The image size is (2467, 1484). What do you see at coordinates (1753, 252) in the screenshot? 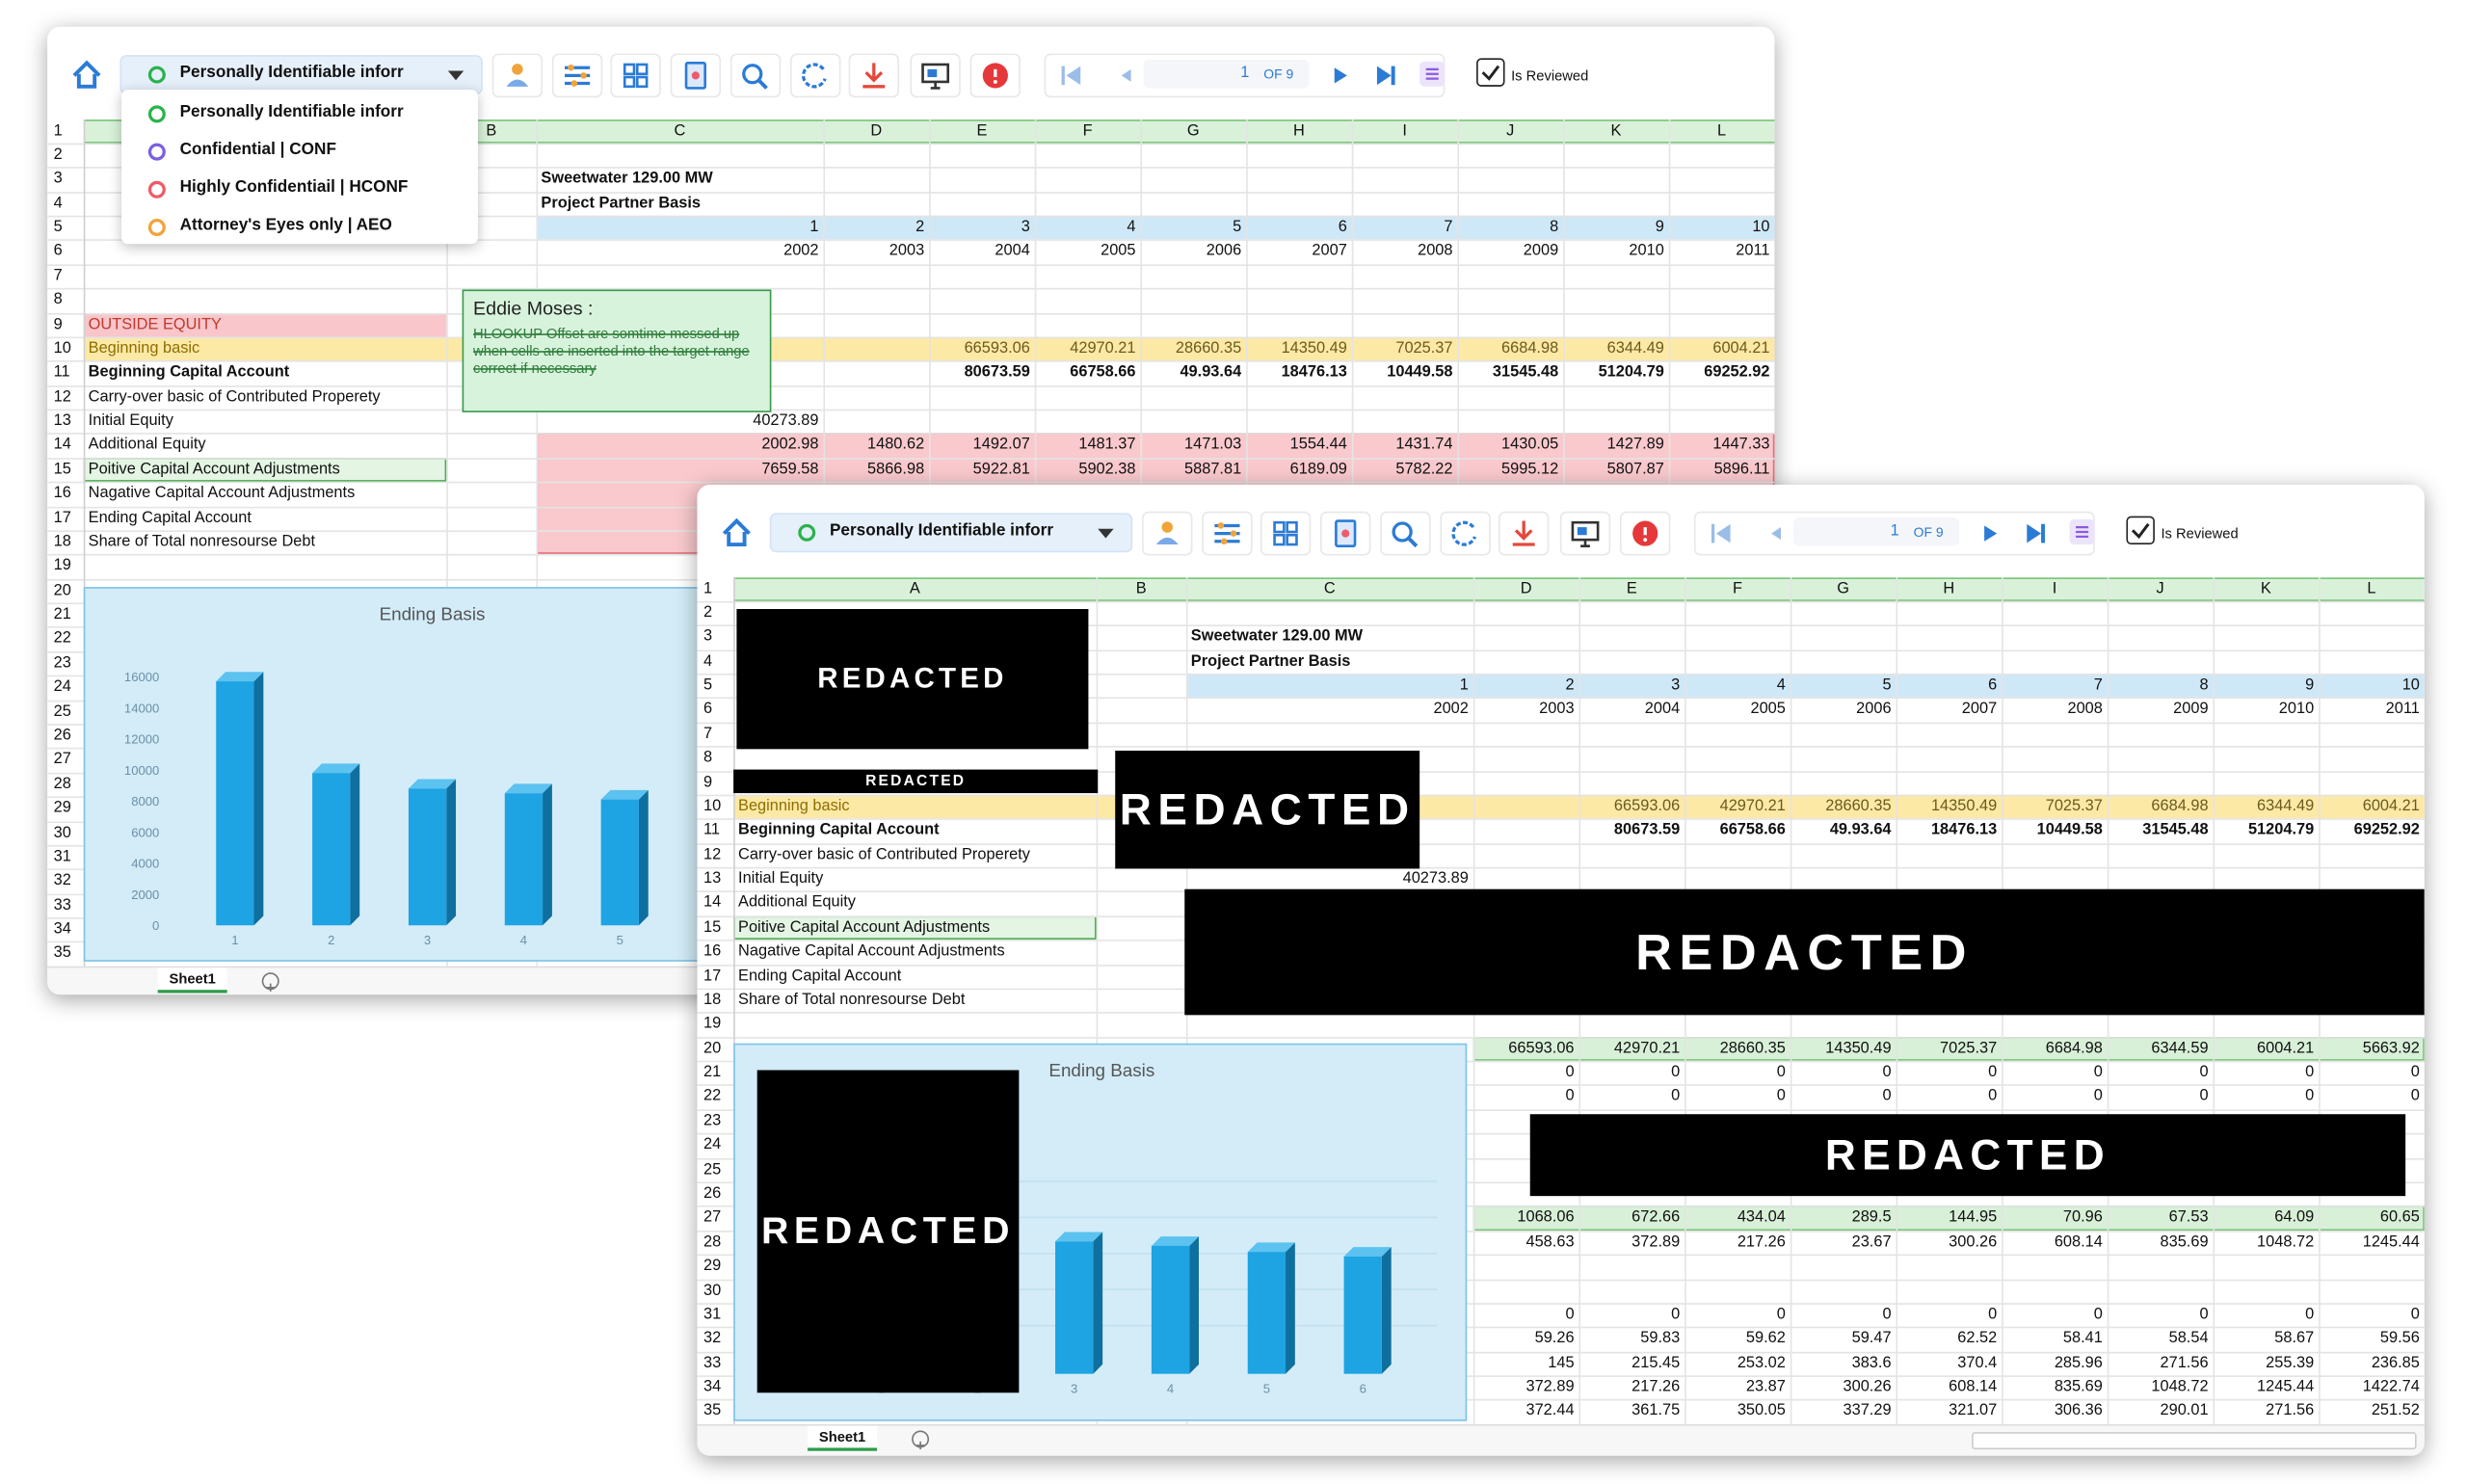
I see `cell-value: 2011` at bounding box center [1753, 252].